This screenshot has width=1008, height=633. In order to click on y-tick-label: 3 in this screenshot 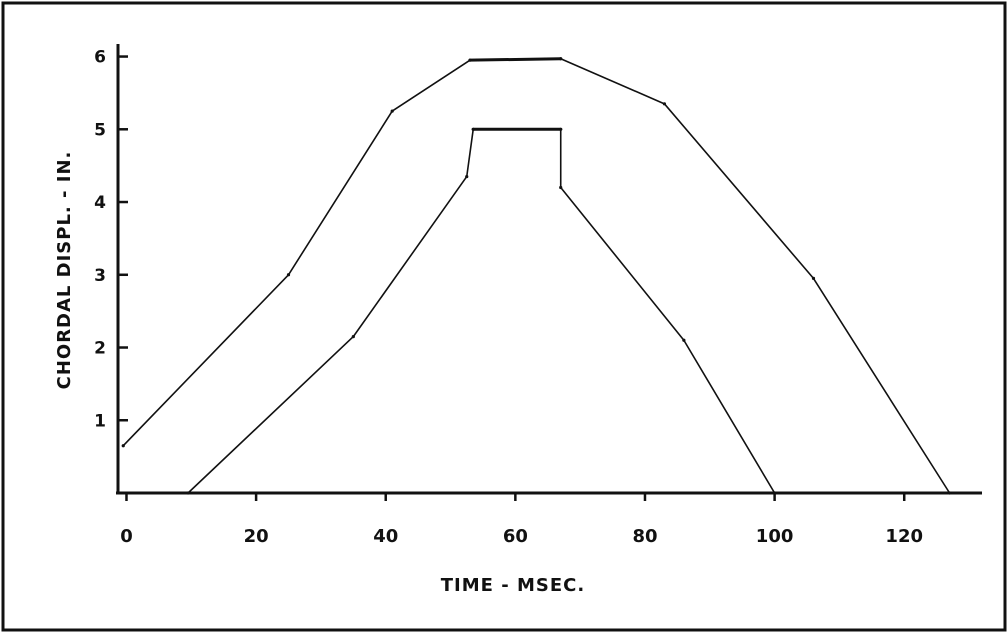, I will do `click(100, 276)`.